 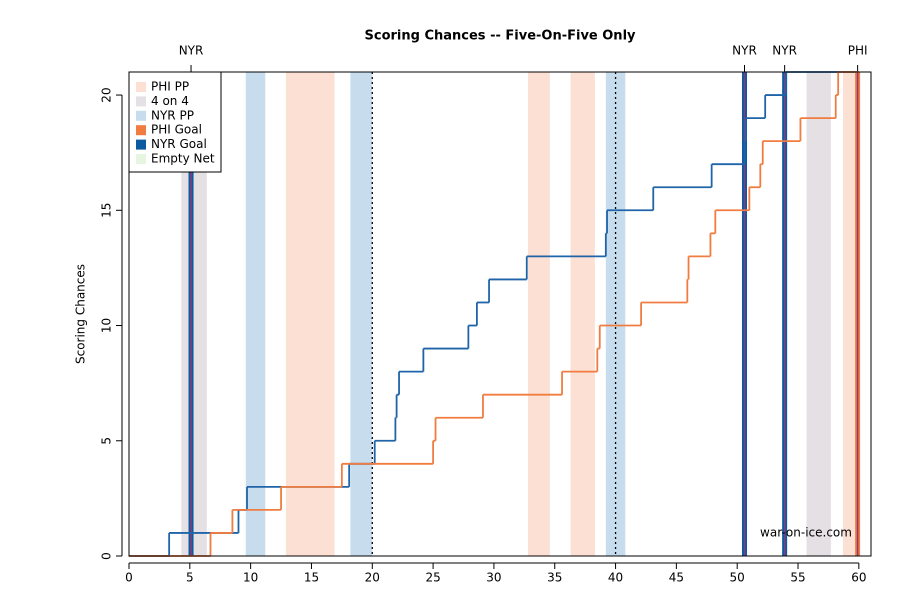 I want to click on y-tick-label: 15, so click(x=107, y=210).